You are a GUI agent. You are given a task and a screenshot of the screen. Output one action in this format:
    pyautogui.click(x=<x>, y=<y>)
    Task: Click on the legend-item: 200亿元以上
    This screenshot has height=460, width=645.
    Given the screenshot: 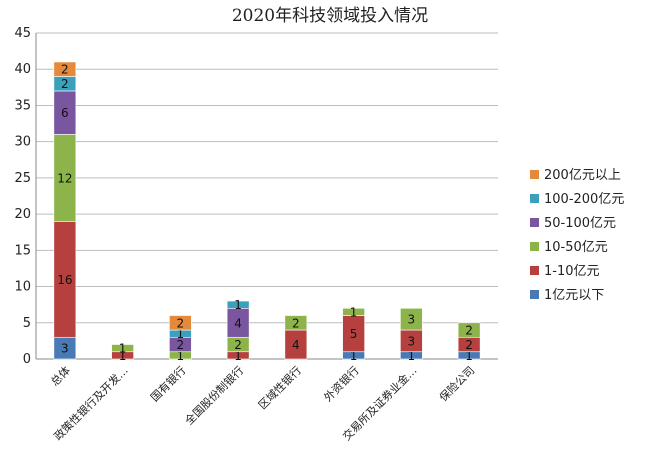 What is the action you would take?
    pyautogui.click(x=575, y=175)
    